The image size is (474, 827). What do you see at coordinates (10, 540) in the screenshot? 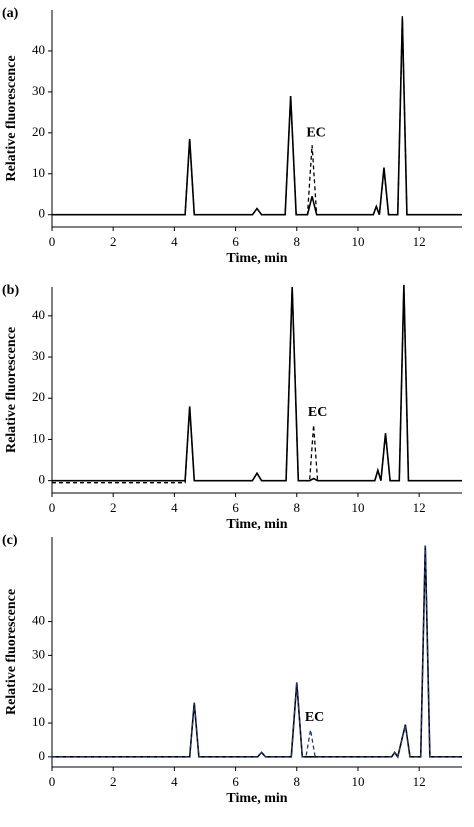
I see `panel-label: (c)` at bounding box center [10, 540].